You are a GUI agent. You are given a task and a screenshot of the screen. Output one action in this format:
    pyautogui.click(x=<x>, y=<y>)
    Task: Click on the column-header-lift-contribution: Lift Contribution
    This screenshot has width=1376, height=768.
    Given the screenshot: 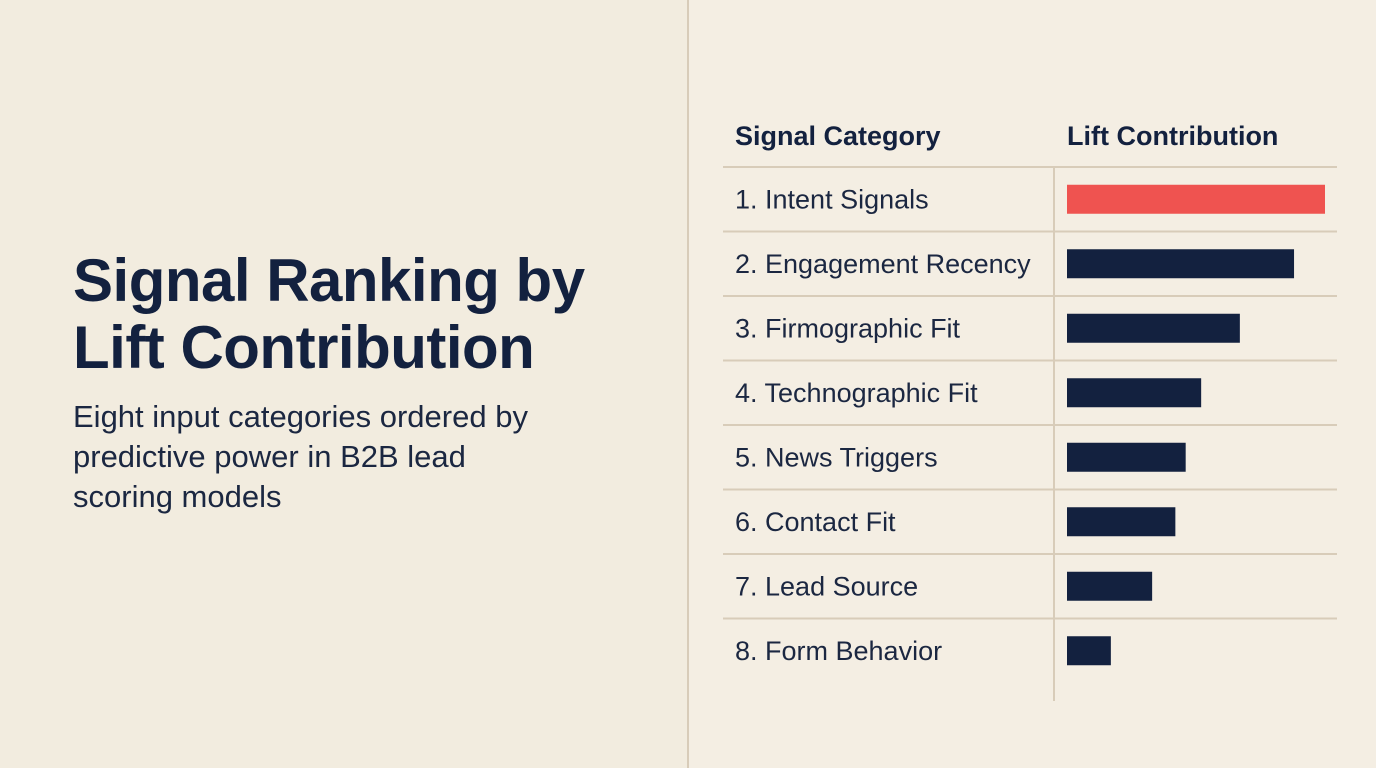 What is the action you would take?
    pyautogui.click(x=1172, y=136)
    